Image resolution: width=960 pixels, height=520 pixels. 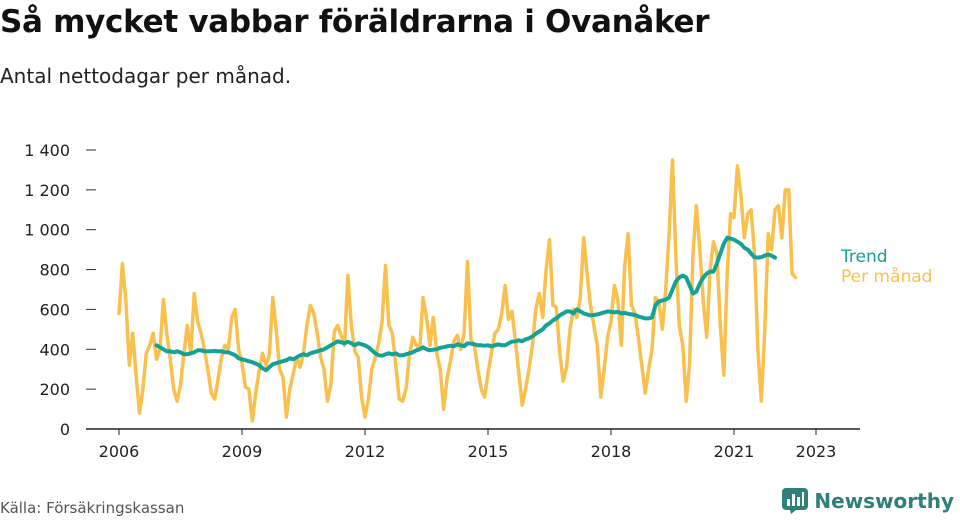 What do you see at coordinates (365, 451) in the screenshot?
I see `x-tick-label: 2012` at bounding box center [365, 451].